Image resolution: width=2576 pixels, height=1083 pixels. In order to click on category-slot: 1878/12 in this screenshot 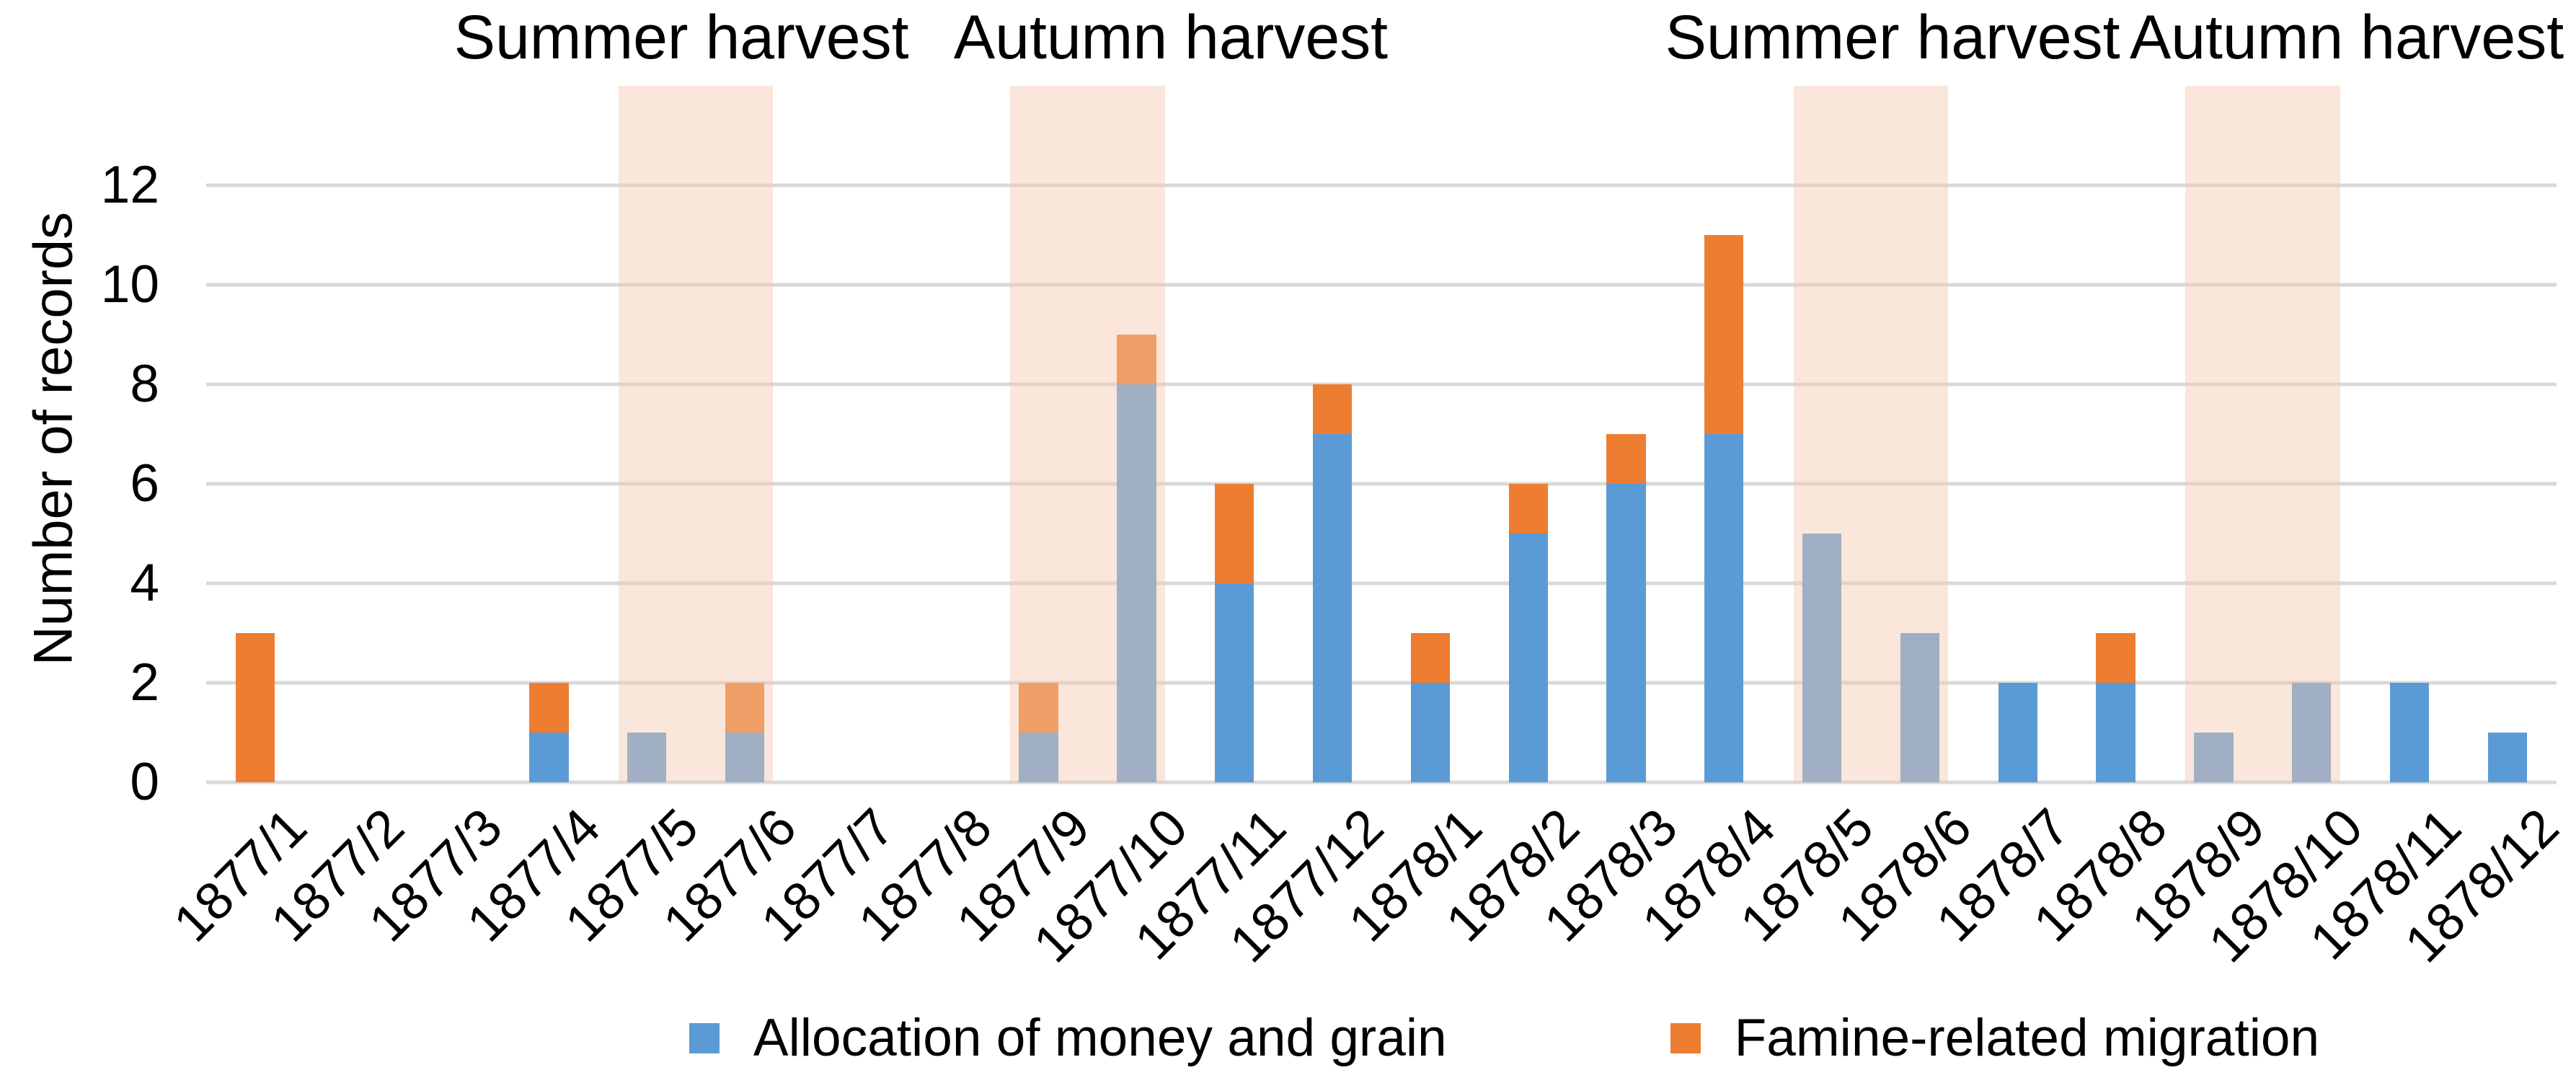, I will do `click(2482, 529)`.